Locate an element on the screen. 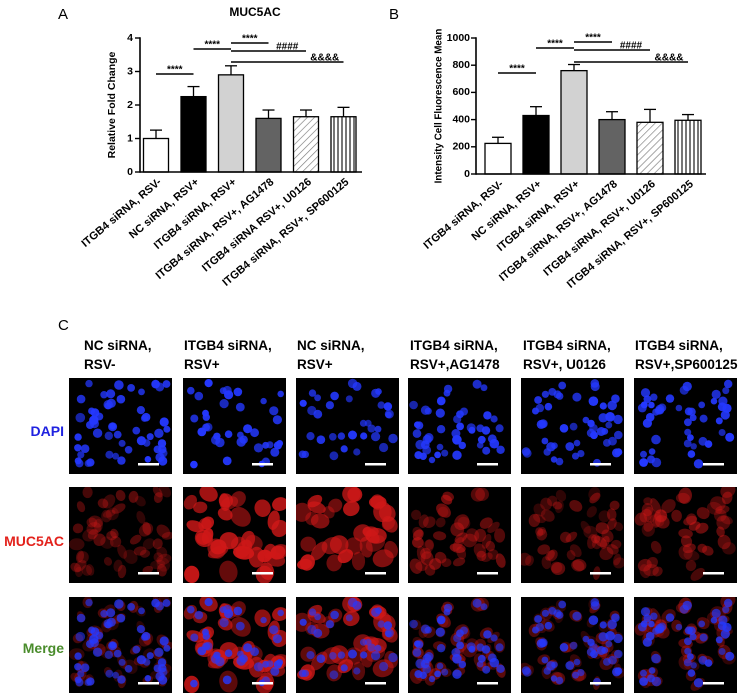 The height and width of the screenshot is (696, 749). column-header-line2: RSV+, U0126 is located at coordinates (564, 364).